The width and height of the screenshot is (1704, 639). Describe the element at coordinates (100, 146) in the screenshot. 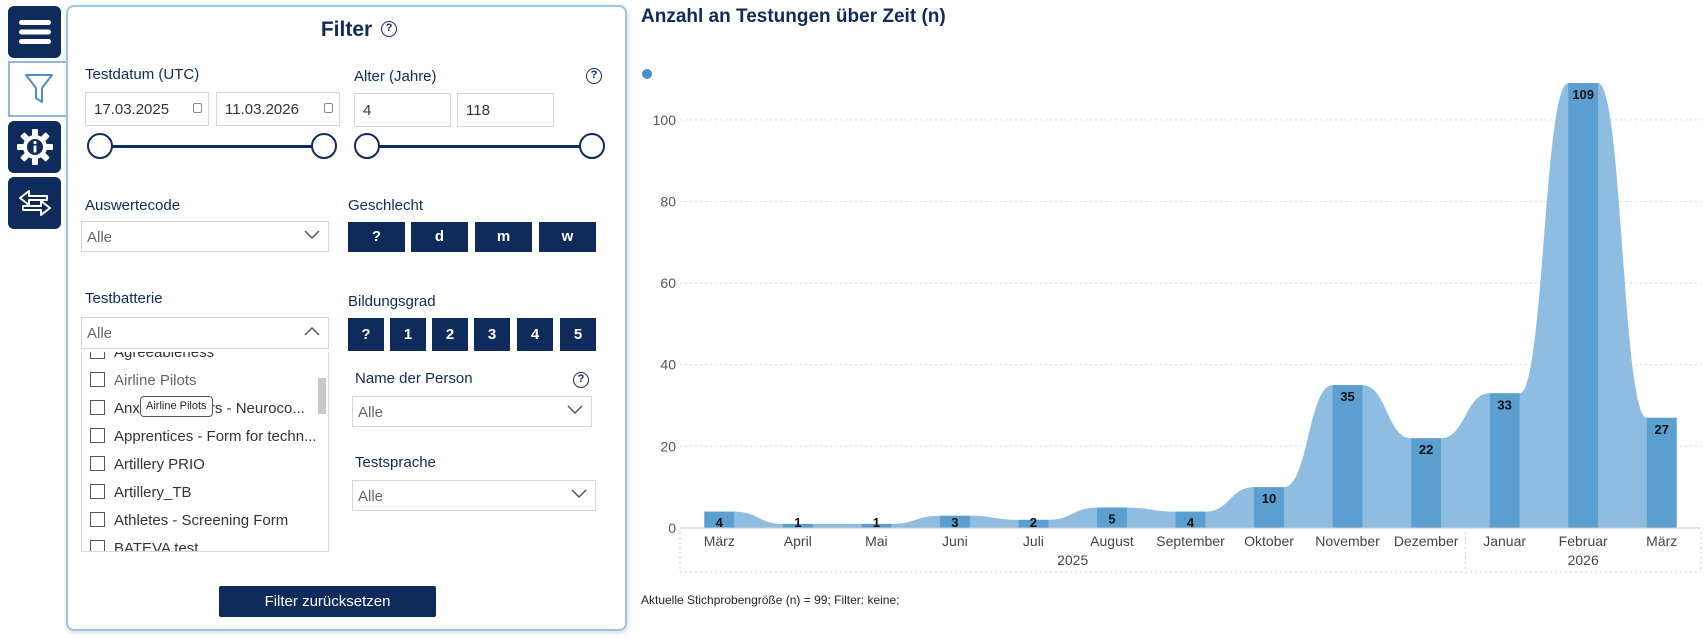

I see `date-slider-min-handle` at that location.